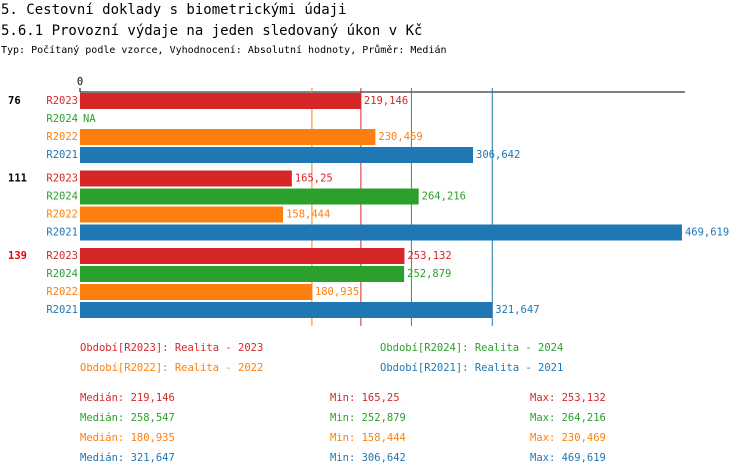  Describe the element at coordinates (127, 458) in the screenshot. I see `median-stat: Medián: 321,647` at that location.